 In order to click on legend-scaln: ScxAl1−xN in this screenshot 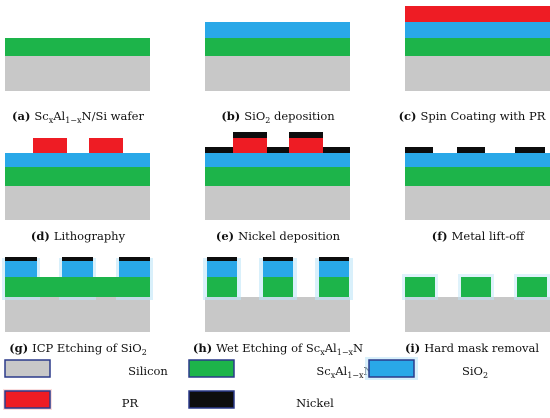, I will do `click(281, 369)`.